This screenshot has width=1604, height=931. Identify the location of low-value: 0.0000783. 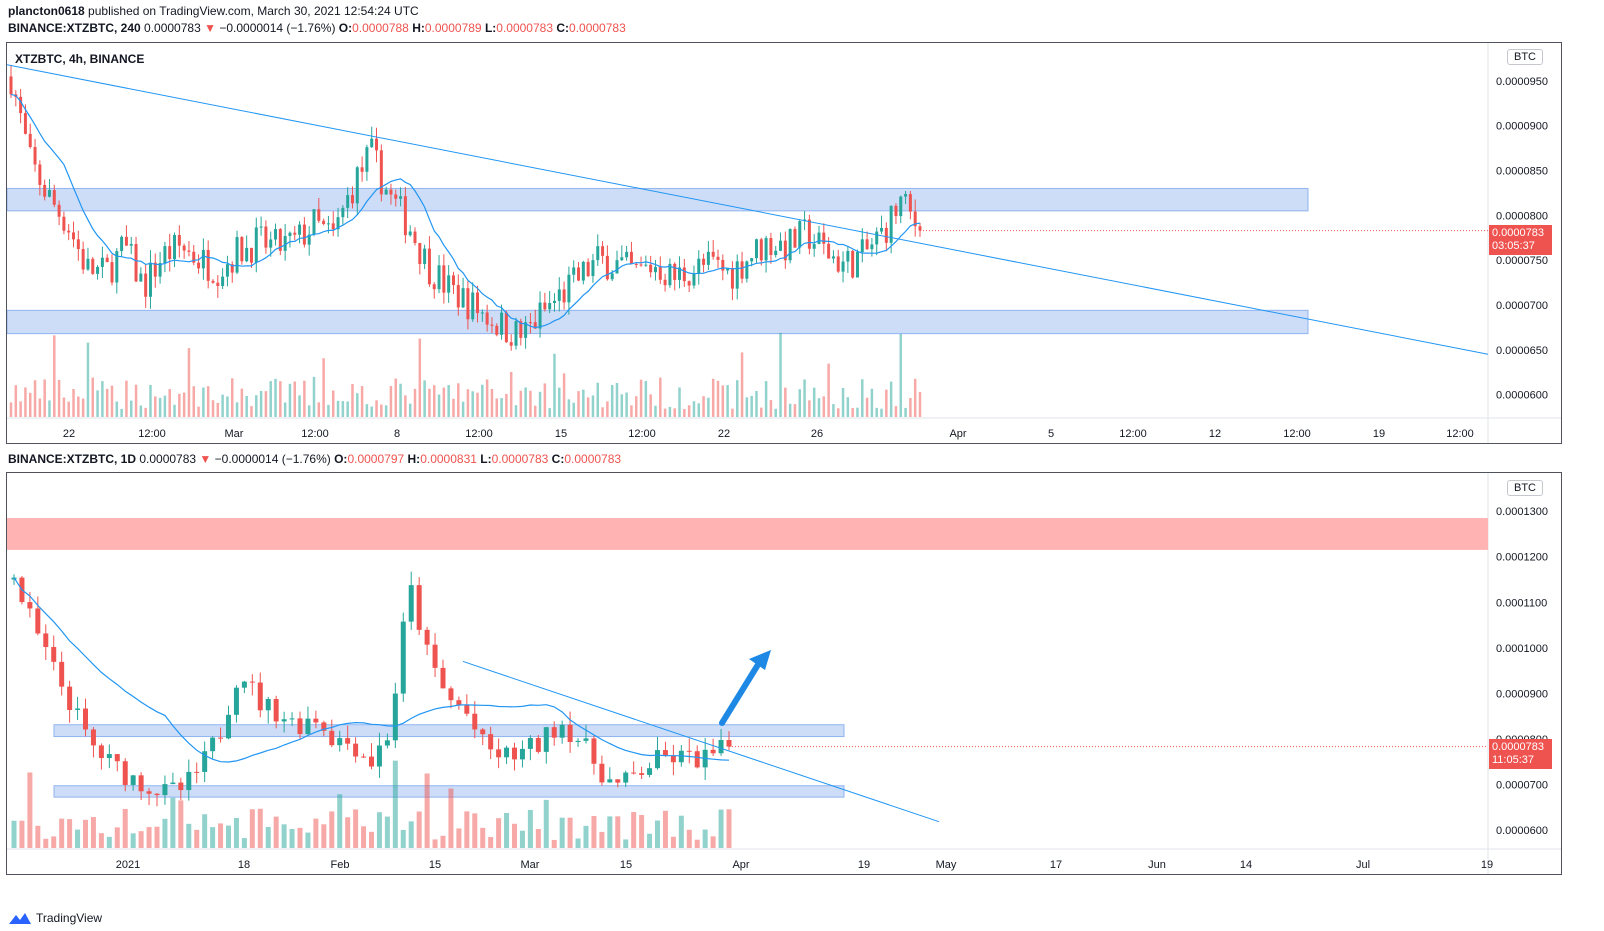
(525, 28).